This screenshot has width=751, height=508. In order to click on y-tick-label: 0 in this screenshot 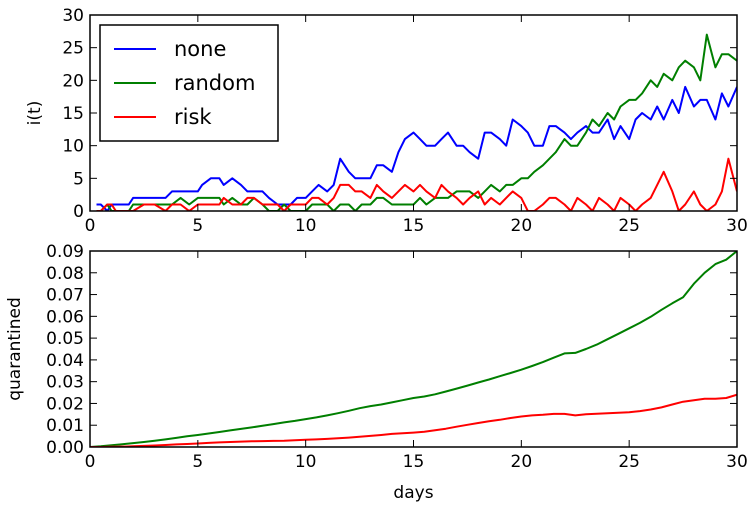, I will do `click(78, 212)`.